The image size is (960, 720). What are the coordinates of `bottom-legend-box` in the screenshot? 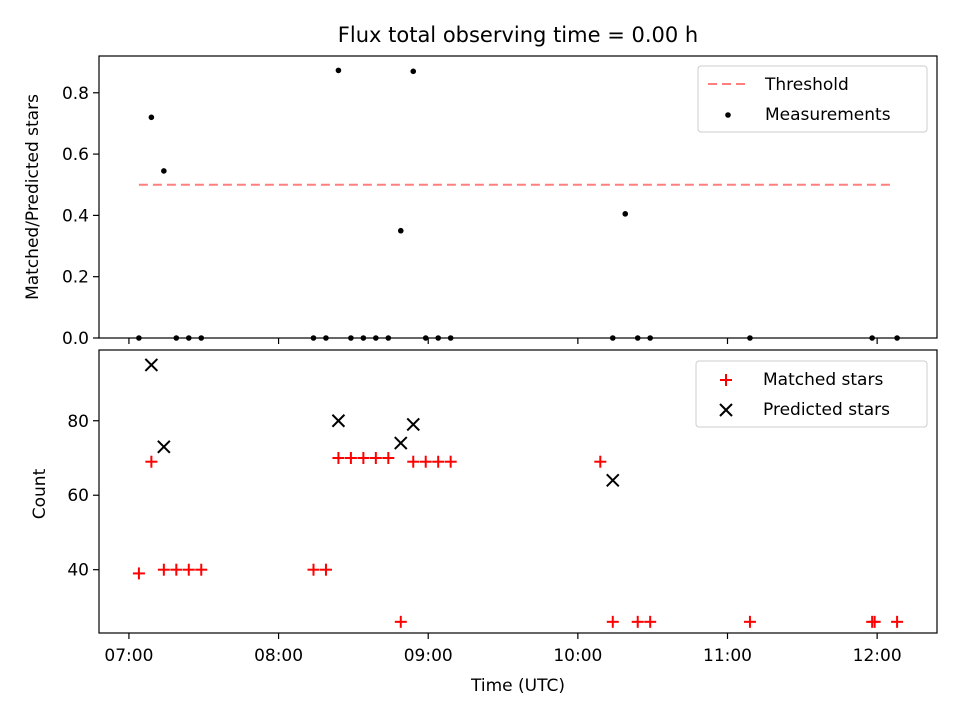 It's located at (811, 394).